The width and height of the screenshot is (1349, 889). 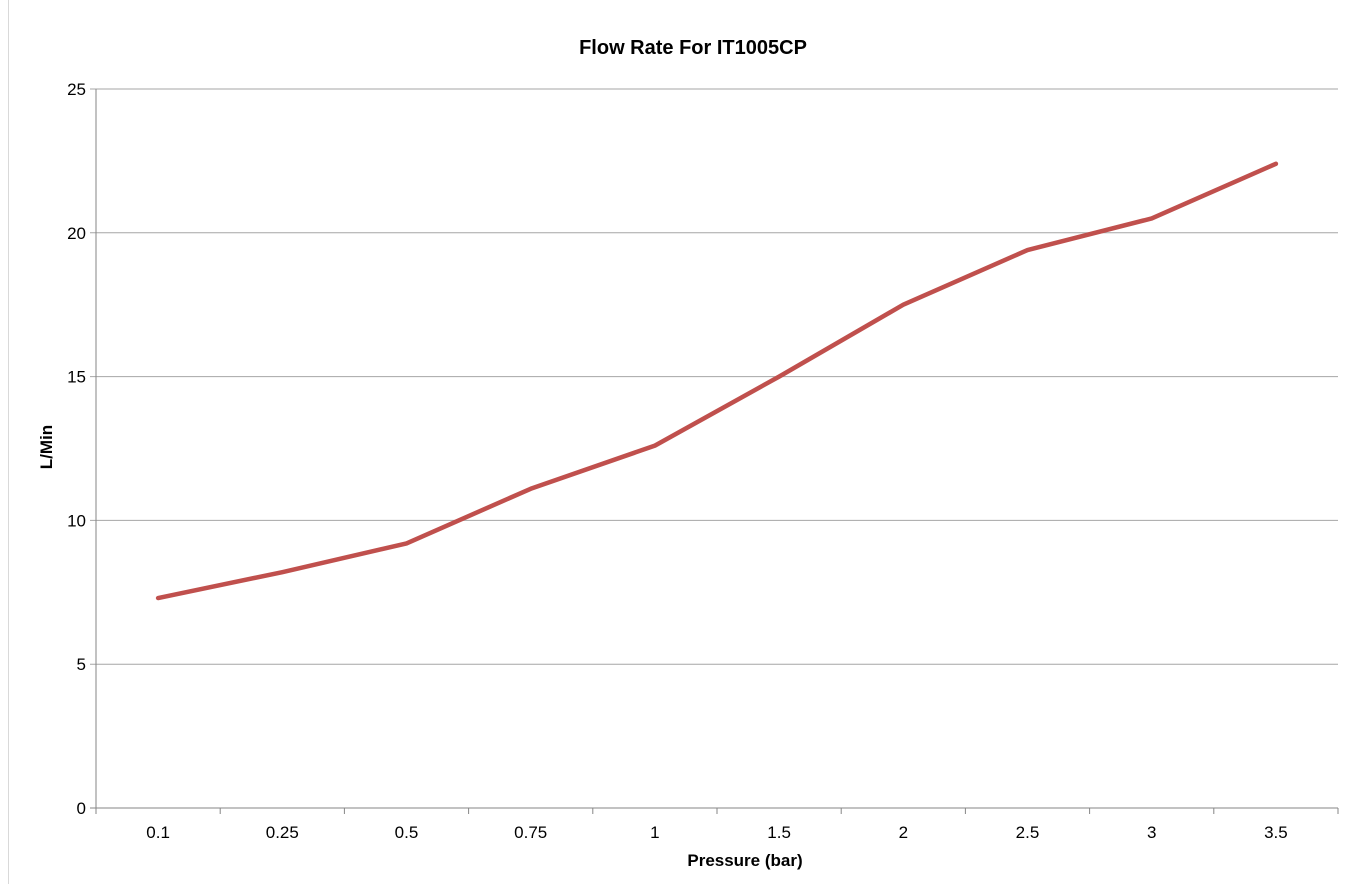 What do you see at coordinates (158, 832) in the screenshot?
I see `x-tick-label: 0.1` at bounding box center [158, 832].